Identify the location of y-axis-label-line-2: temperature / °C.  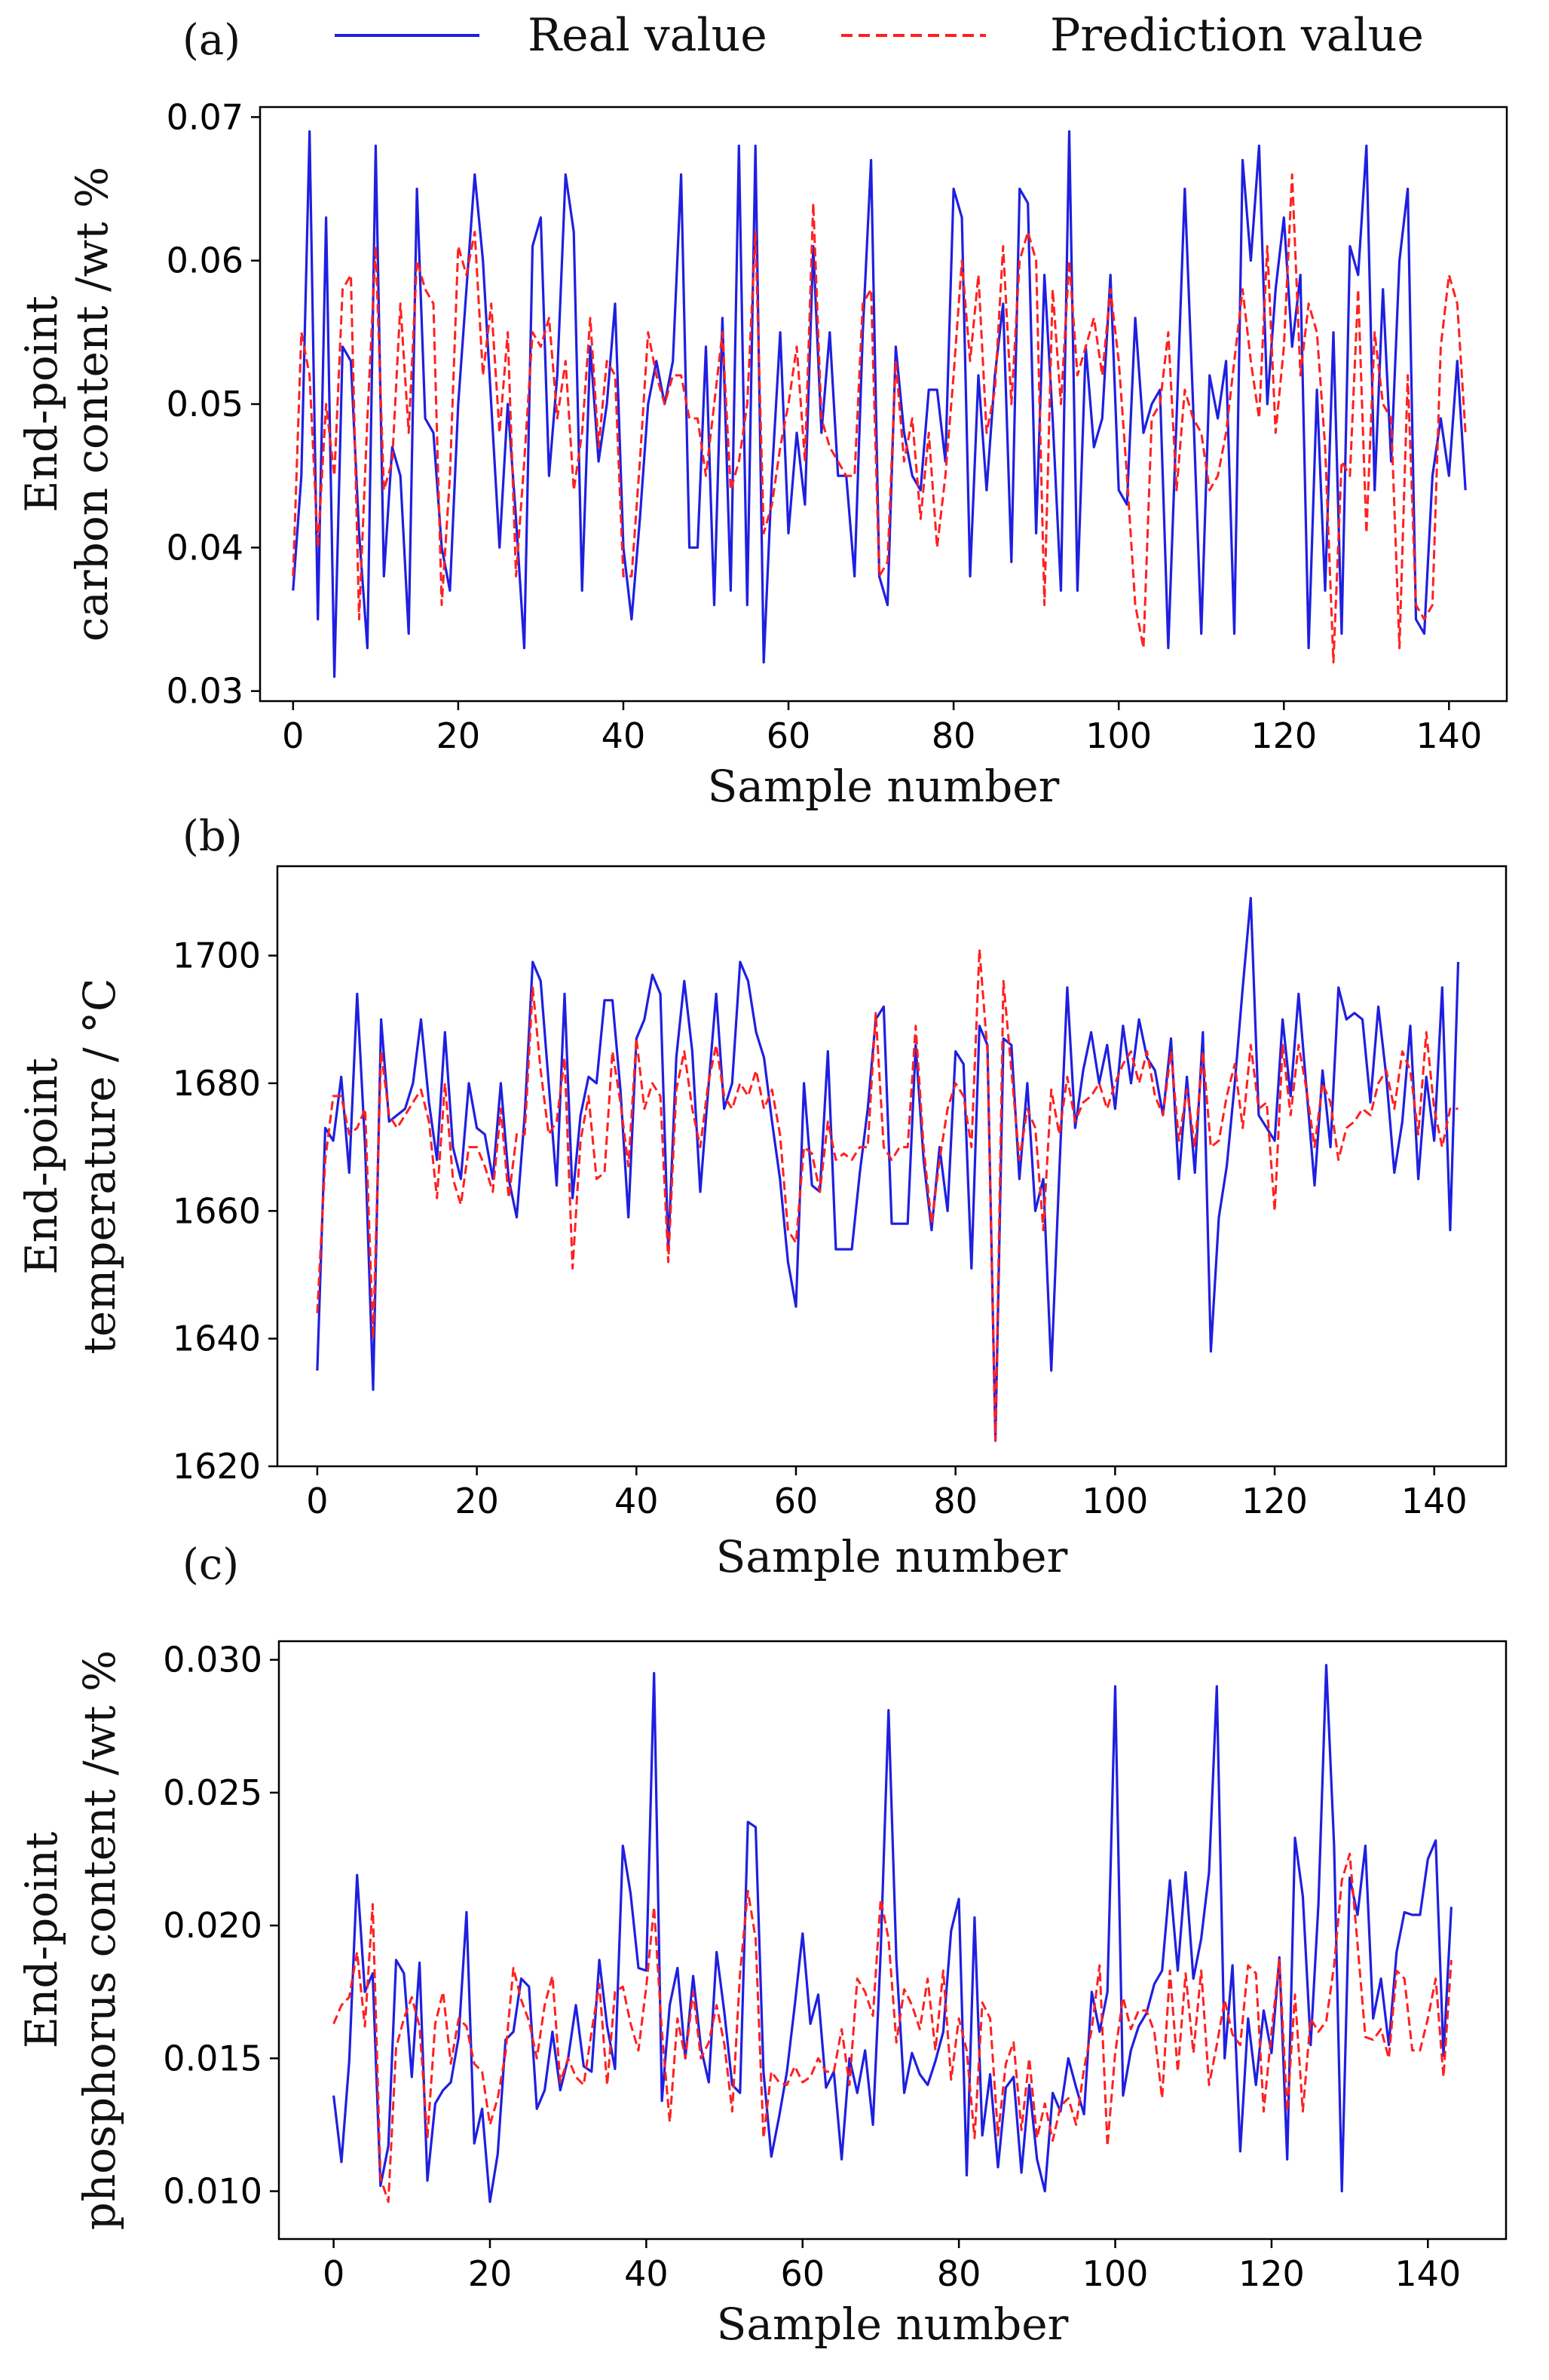
(99, 1167).